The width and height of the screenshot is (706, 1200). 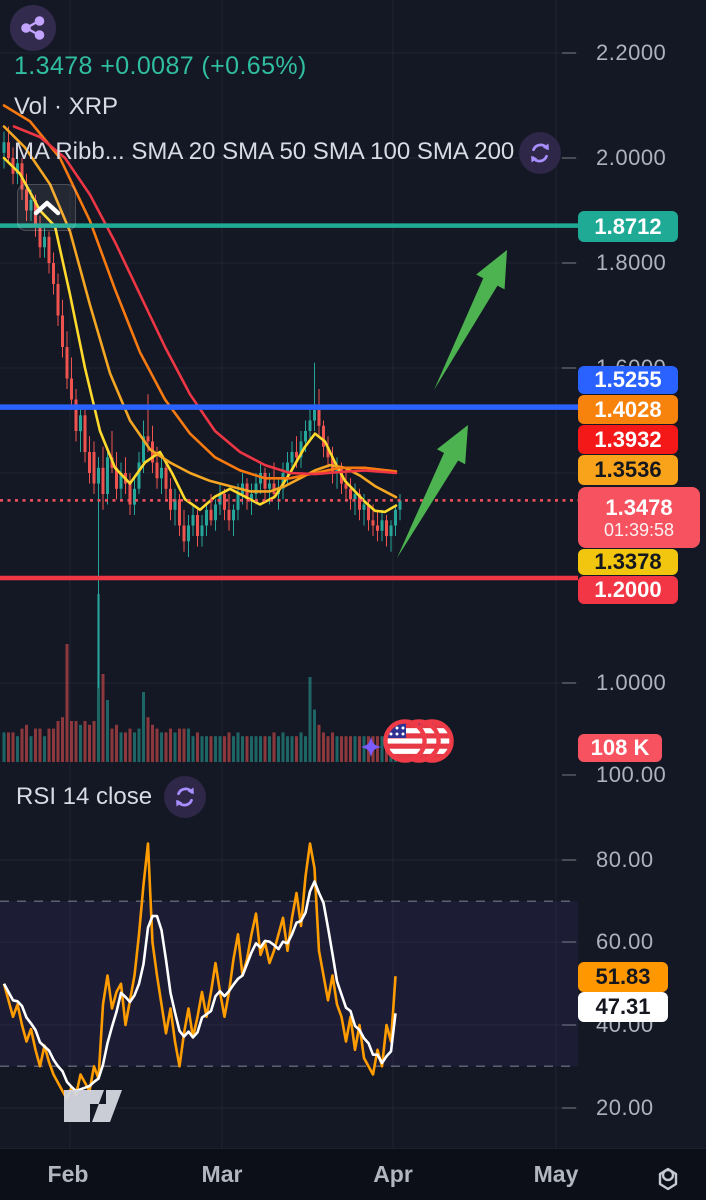 I want to click on settings-gear-icon, so click(x=664, y=1175).